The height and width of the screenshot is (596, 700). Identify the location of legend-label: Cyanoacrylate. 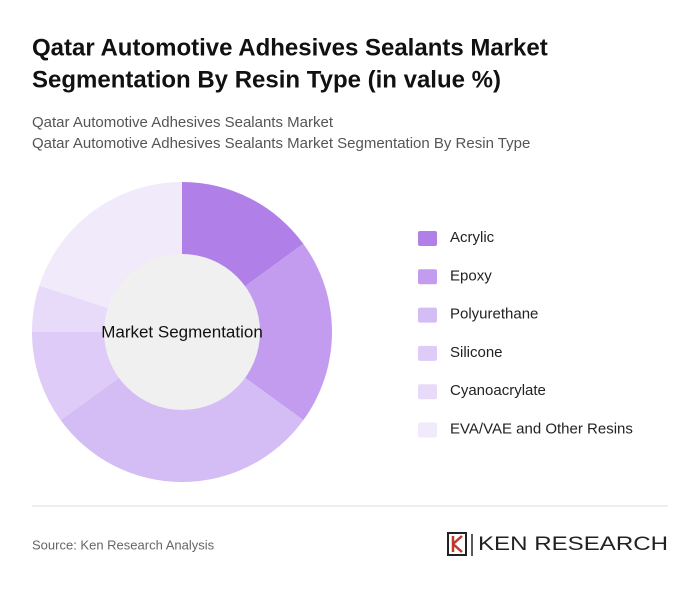
(498, 390).